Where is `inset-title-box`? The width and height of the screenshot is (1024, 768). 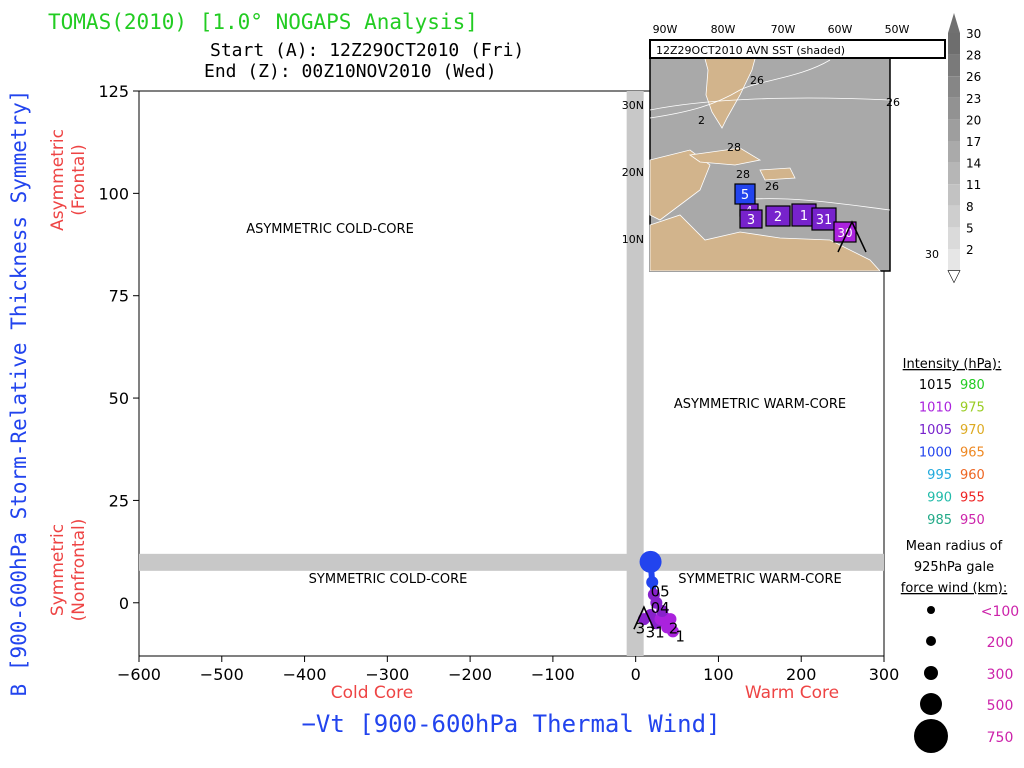 inset-title-box is located at coordinates (797, 49).